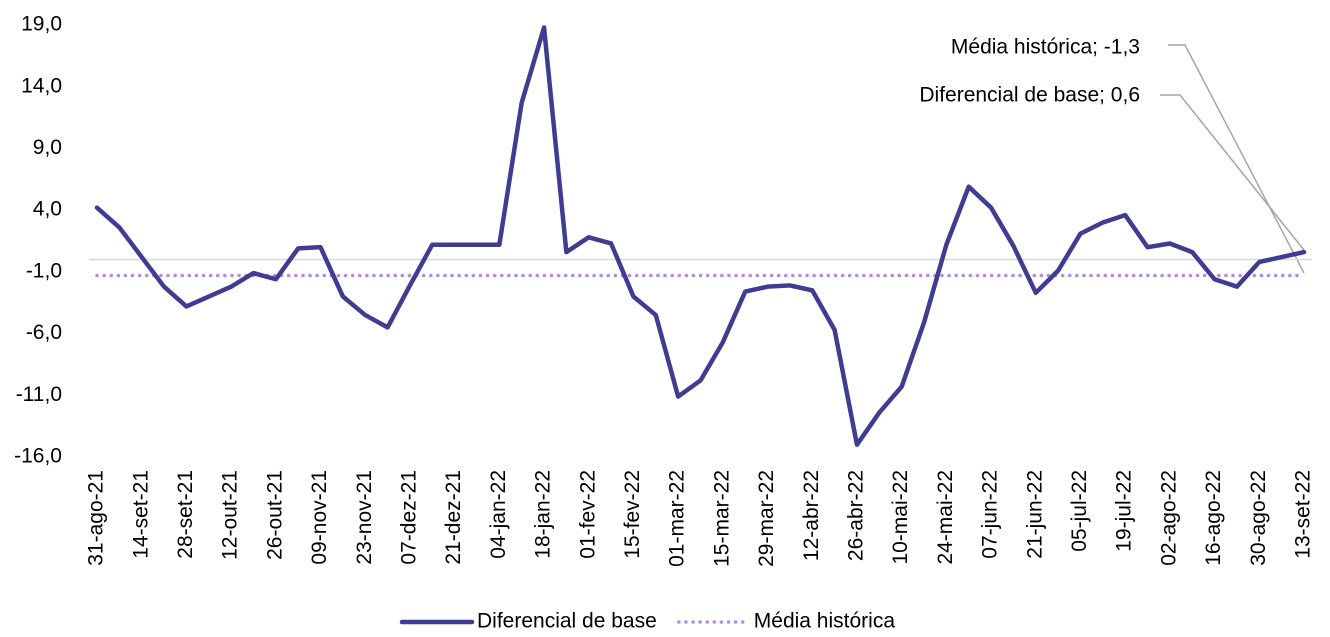 The width and height of the screenshot is (1330, 637). I want to click on x-tick-label: 04-jan-22, so click(498, 514).